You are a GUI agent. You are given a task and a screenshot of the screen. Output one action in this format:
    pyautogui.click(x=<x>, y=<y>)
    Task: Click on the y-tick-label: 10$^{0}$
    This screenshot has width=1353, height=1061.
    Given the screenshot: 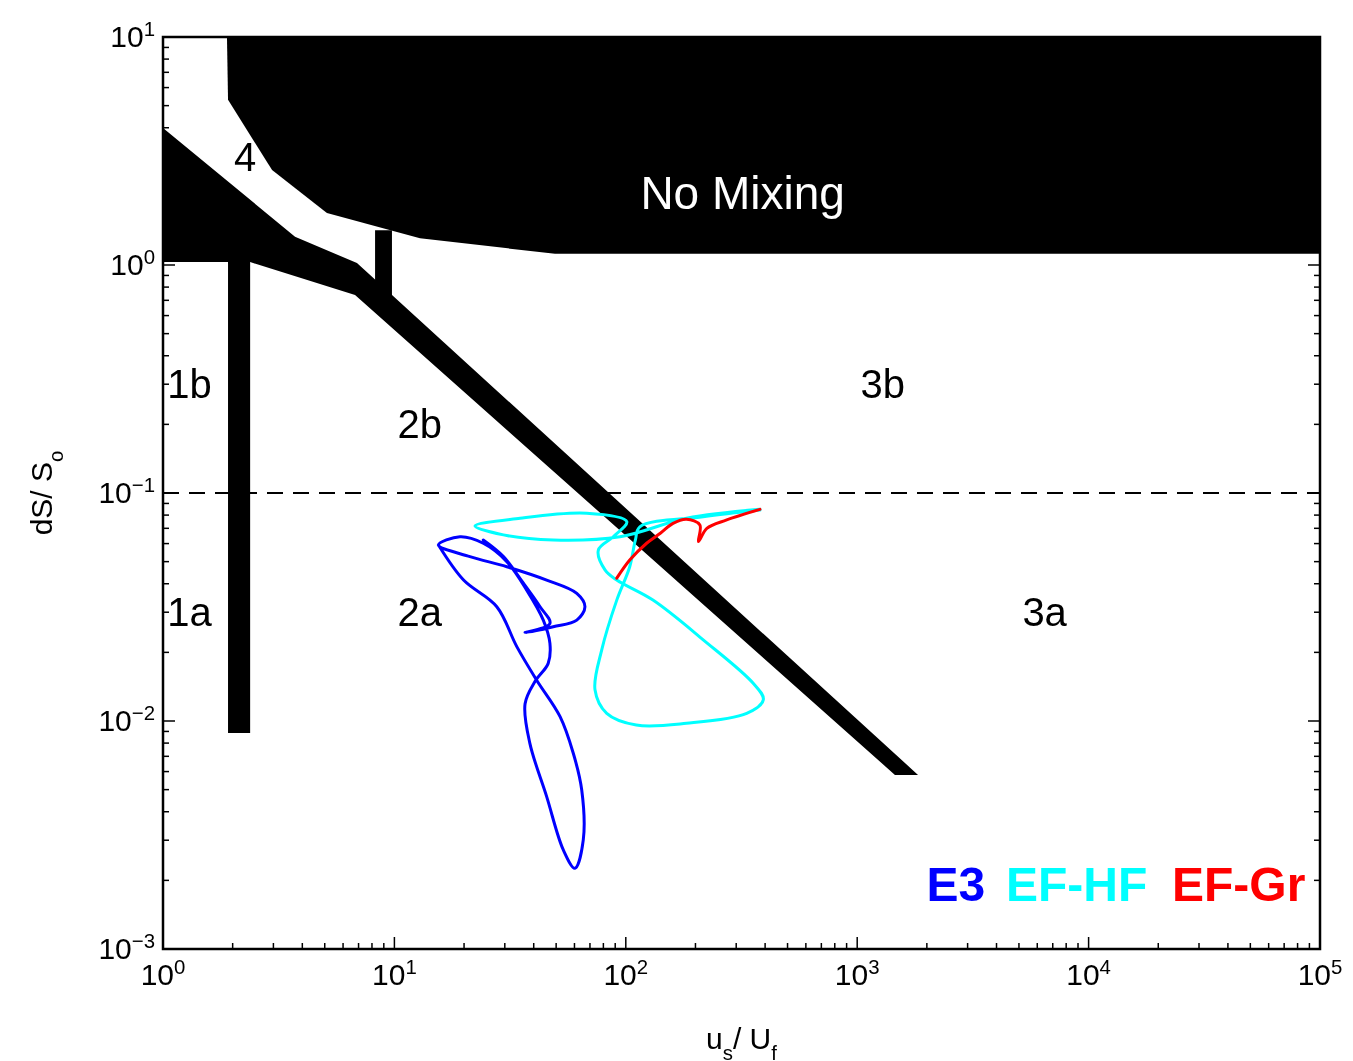 What is the action you would take?
    pyautogui.click(x=132, y=263)
    